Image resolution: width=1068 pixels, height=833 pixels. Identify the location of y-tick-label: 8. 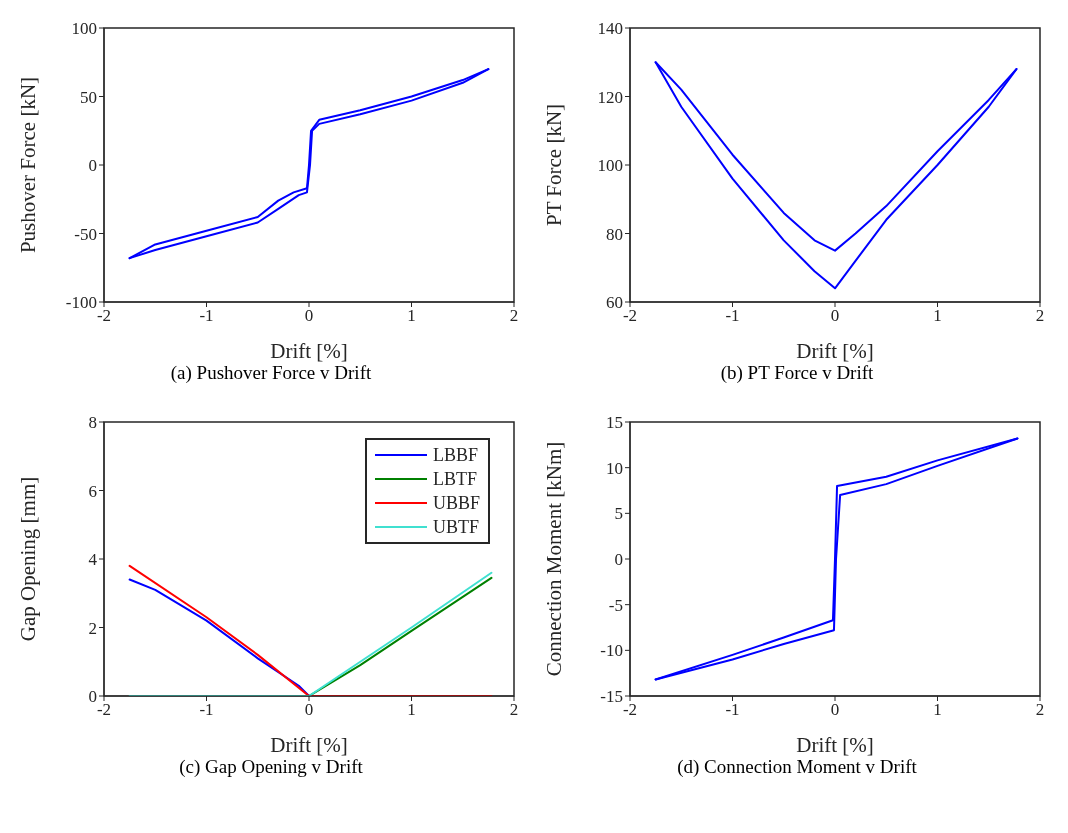
(92, 423).